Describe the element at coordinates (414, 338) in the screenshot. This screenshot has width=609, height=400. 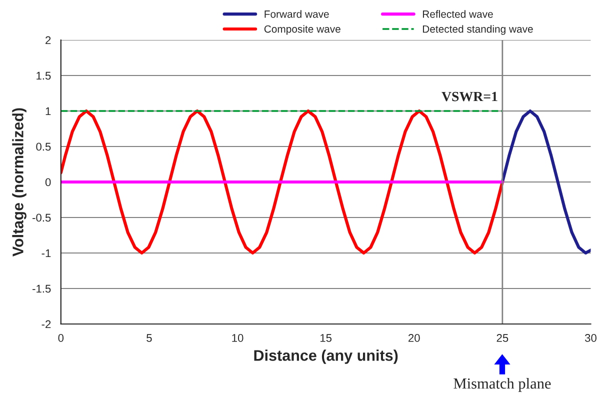
I see `x-tick-label: 20` at that location.